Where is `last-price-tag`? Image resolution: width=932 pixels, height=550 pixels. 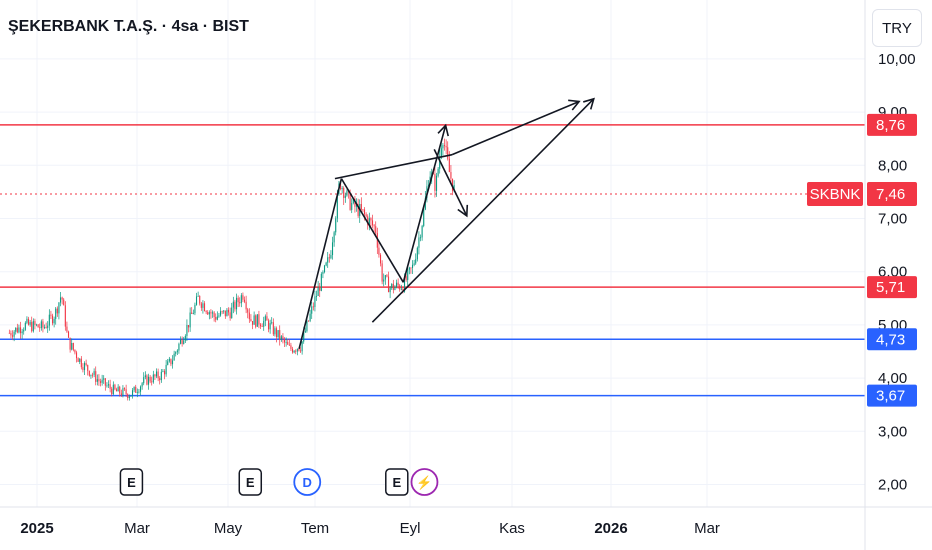 last-price-tag is located at coordinates (892, 194).